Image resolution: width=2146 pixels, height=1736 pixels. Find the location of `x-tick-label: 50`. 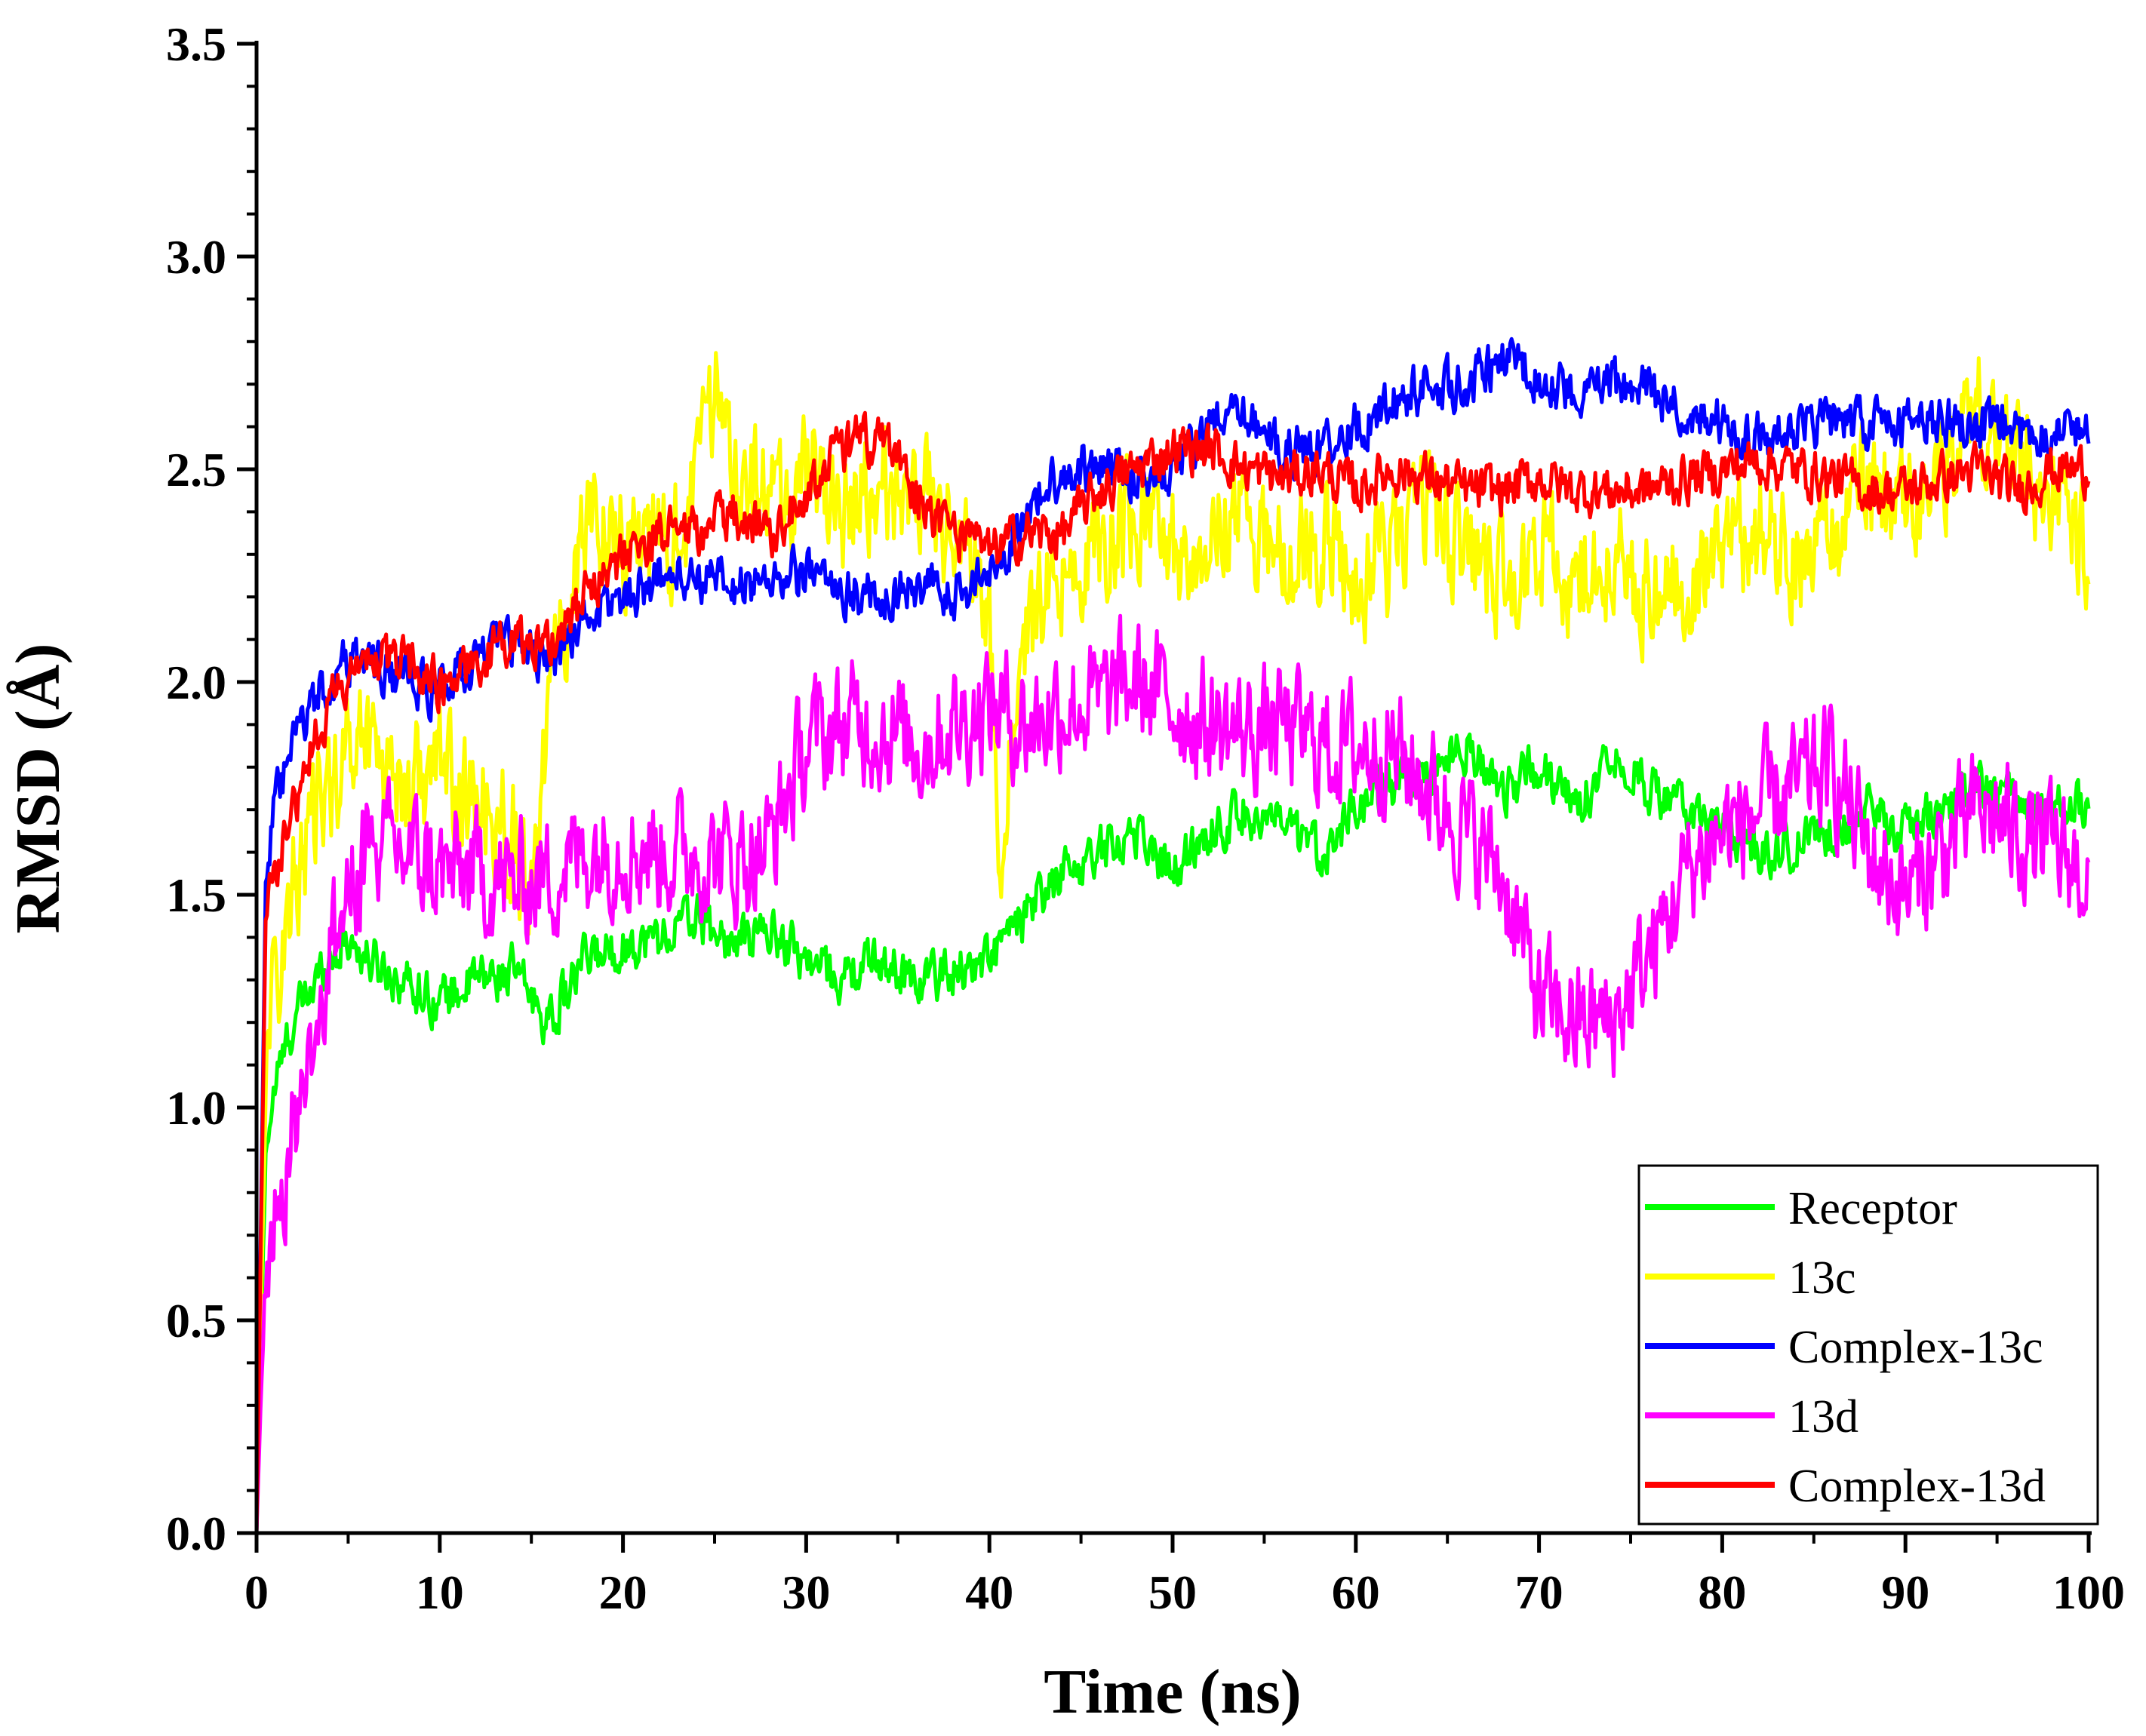

x-tick-label: 50 is located at coordinates (1172, 1592).